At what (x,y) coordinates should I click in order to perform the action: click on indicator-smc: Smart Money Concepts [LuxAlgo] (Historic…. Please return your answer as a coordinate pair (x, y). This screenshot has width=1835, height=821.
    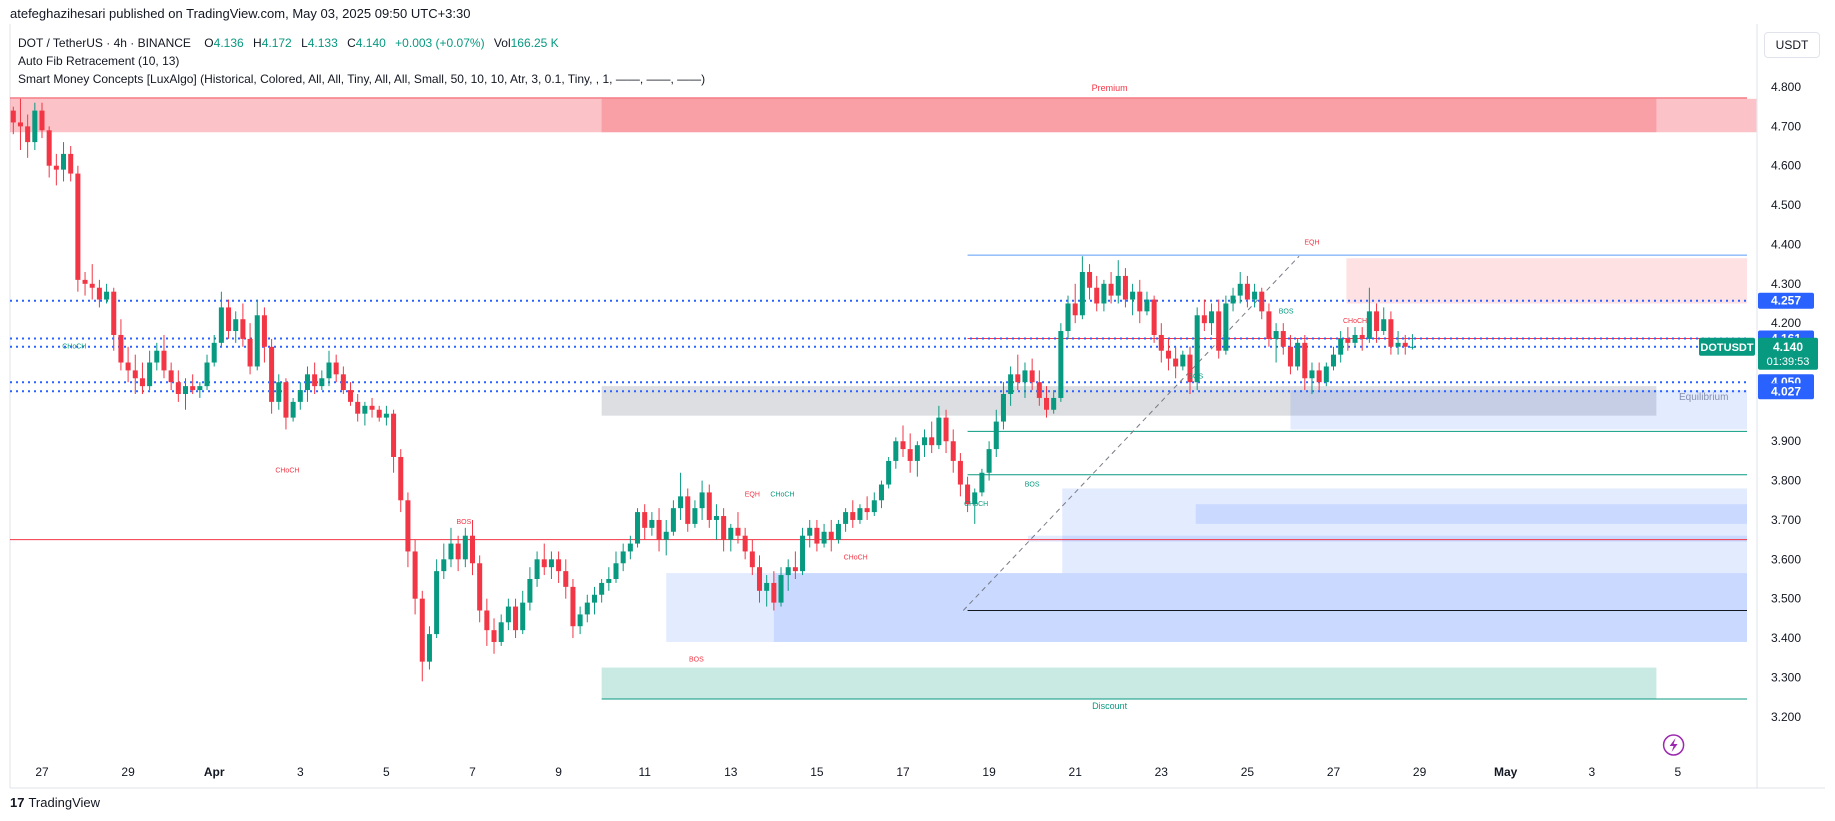
    Looking at the image, I should click on (362, 79).